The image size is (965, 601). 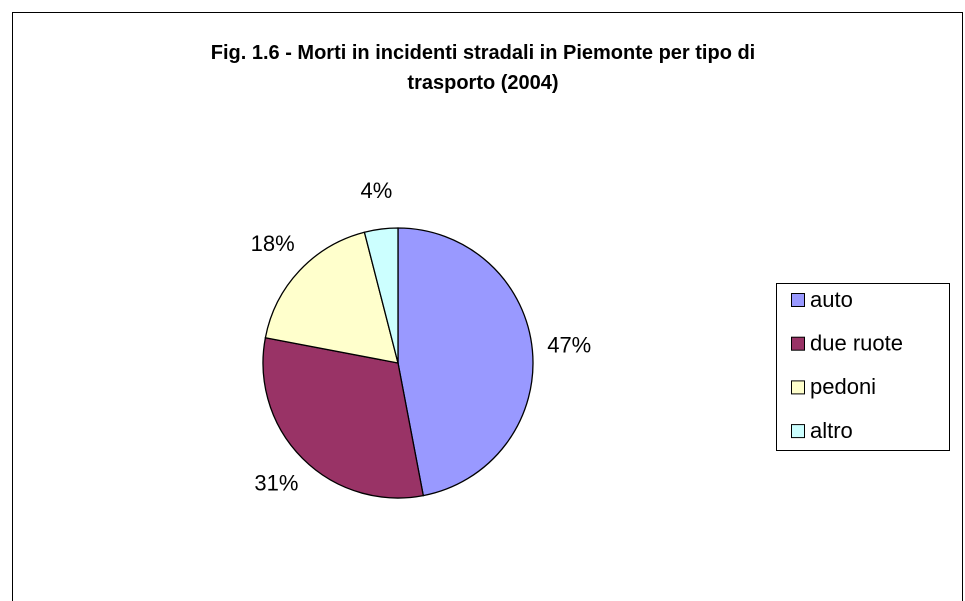 What do you see at coordinates (856, 343) in the screenshot?
I see `legend-label: due ruote` at bounding box center [856, 343].